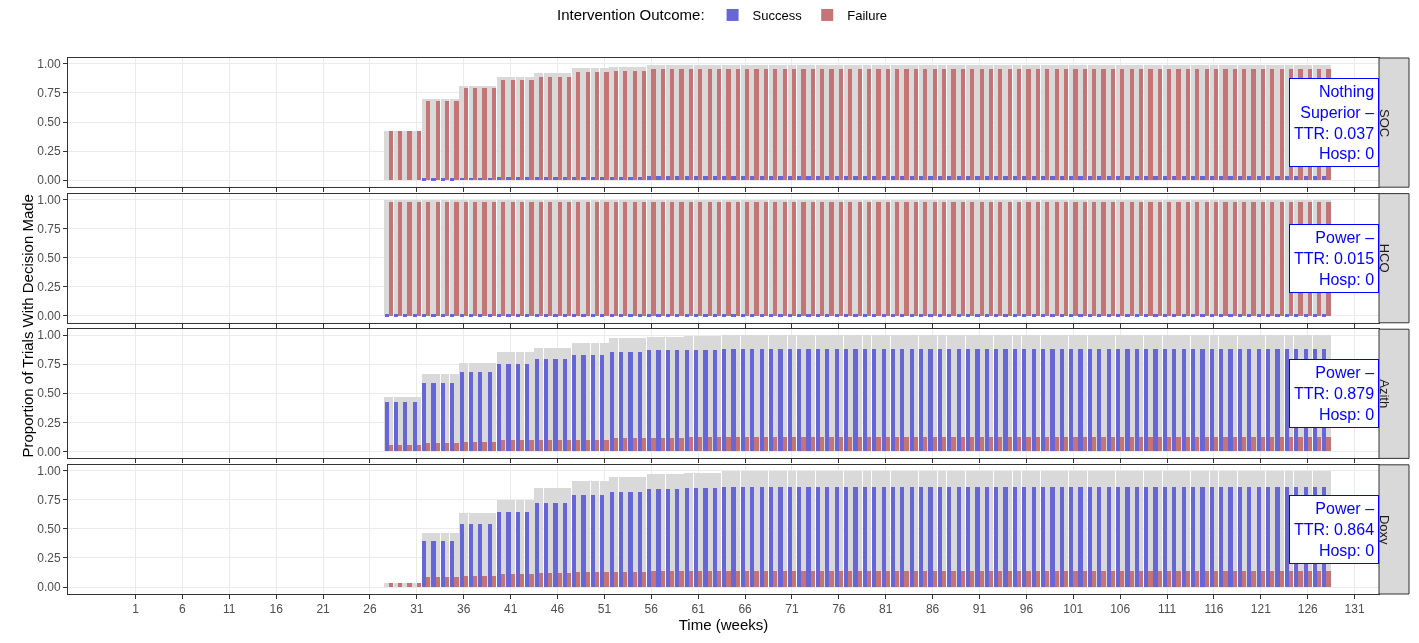 The image size is (1419, 643). What do you see at coordinates (723, 625) in the screenshot?
I see `x-axis-title: Time (weeks)` at bounding box center [723, 625].